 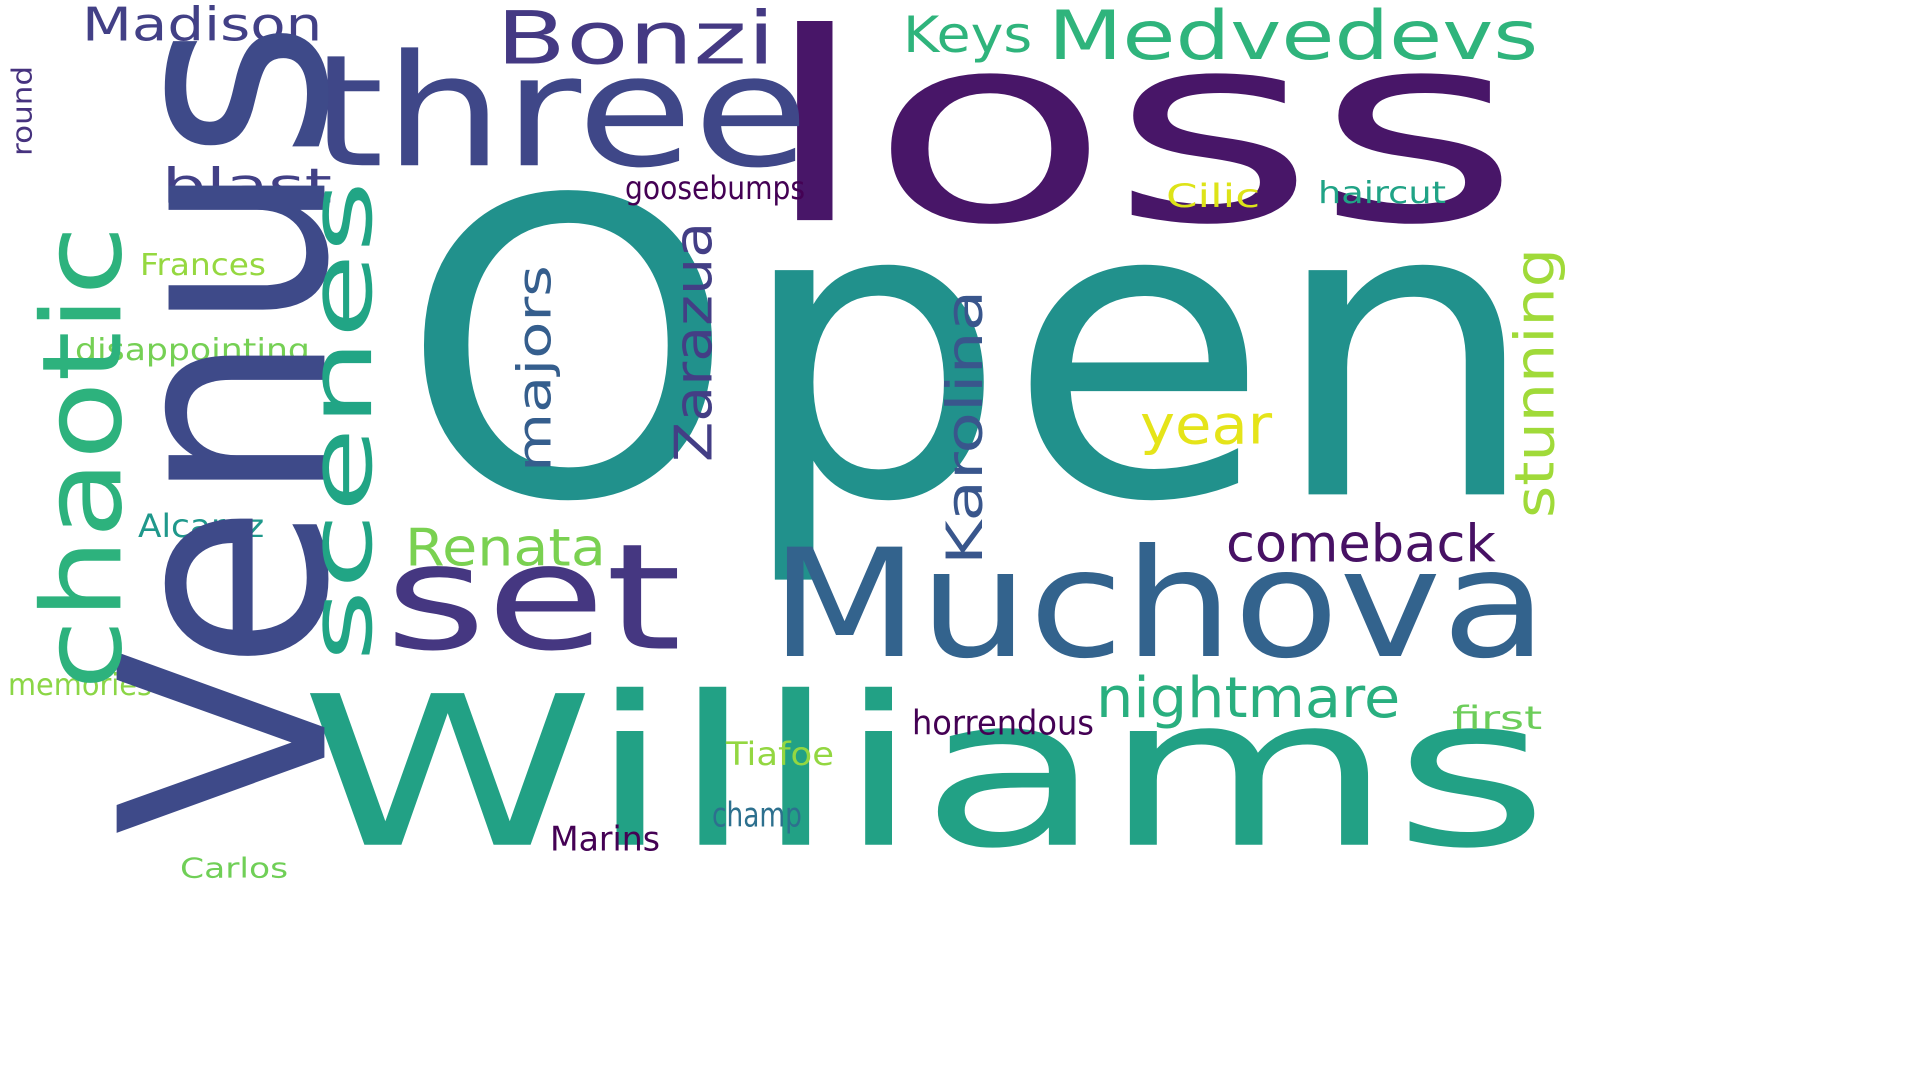 I want to click on word-frances: Frances, so click(x=203, y=265).